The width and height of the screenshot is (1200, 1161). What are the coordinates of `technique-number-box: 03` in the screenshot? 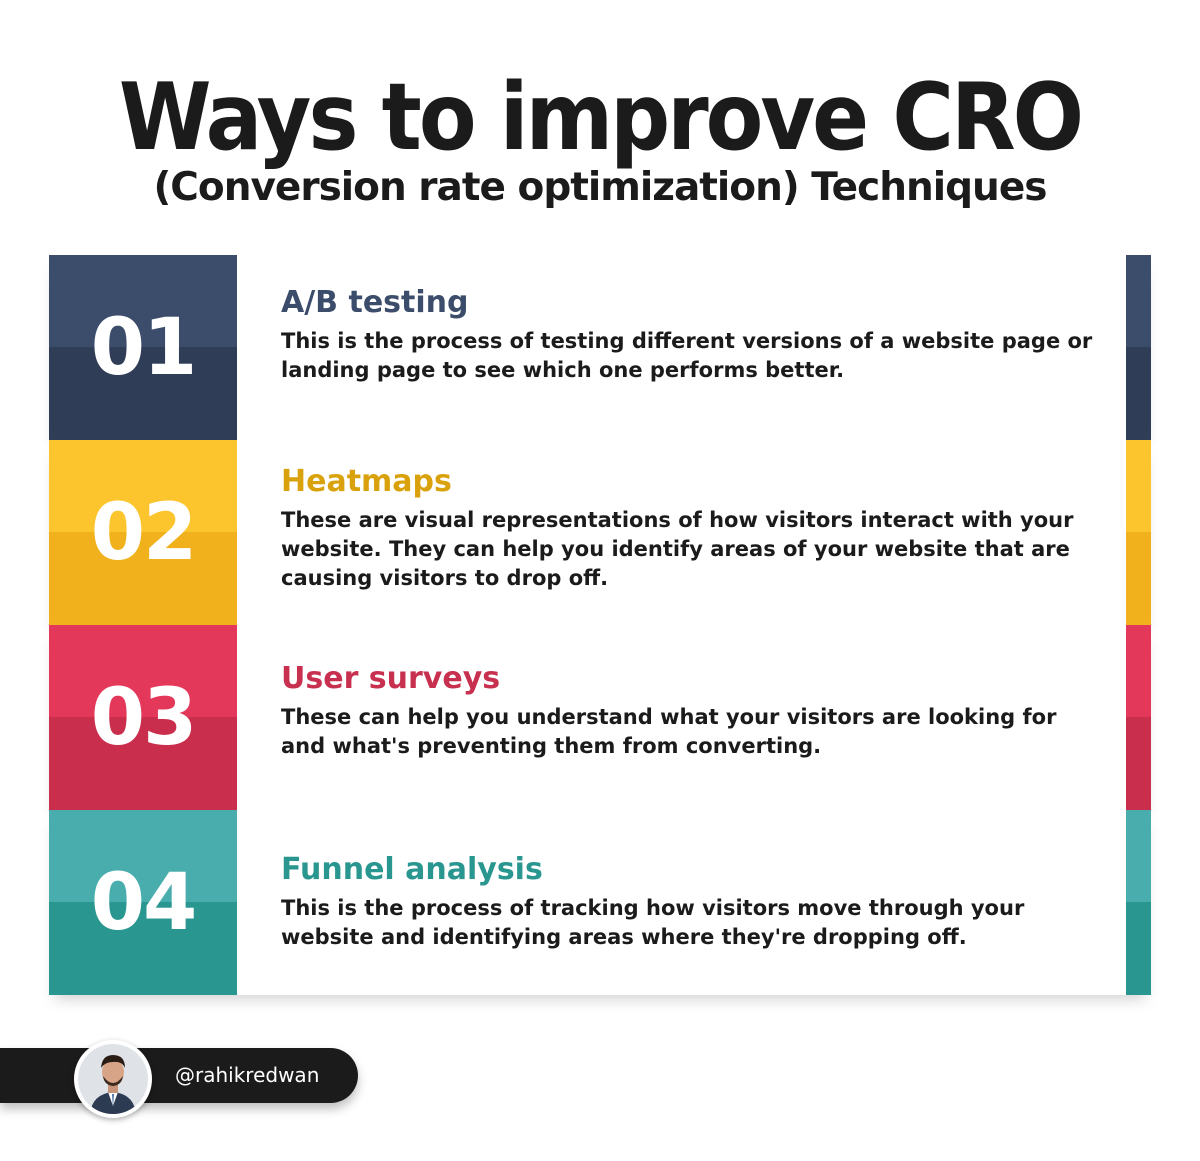 It's located at (143, 717).